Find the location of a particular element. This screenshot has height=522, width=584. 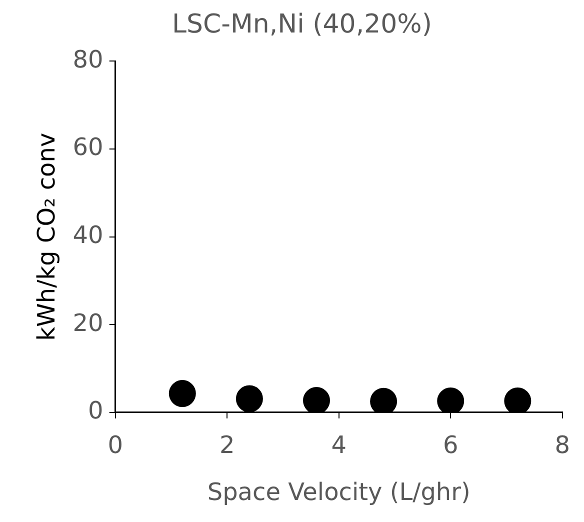

y-tick-label: 40 is located at coordinates (88, 235).